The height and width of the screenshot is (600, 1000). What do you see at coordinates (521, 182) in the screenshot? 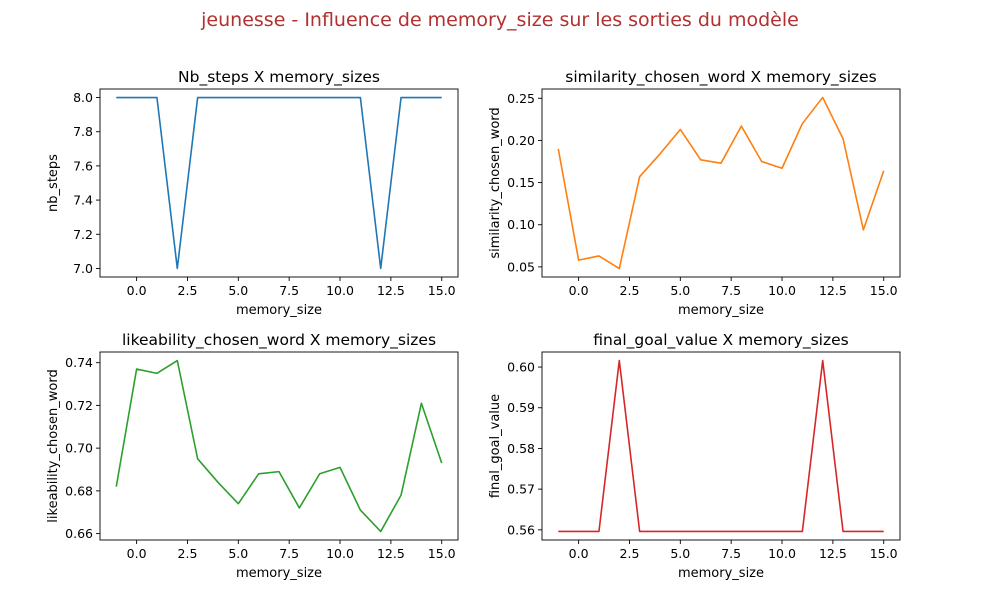
I see `y-tick-label: 0.15` at bounding box center [521, 182].